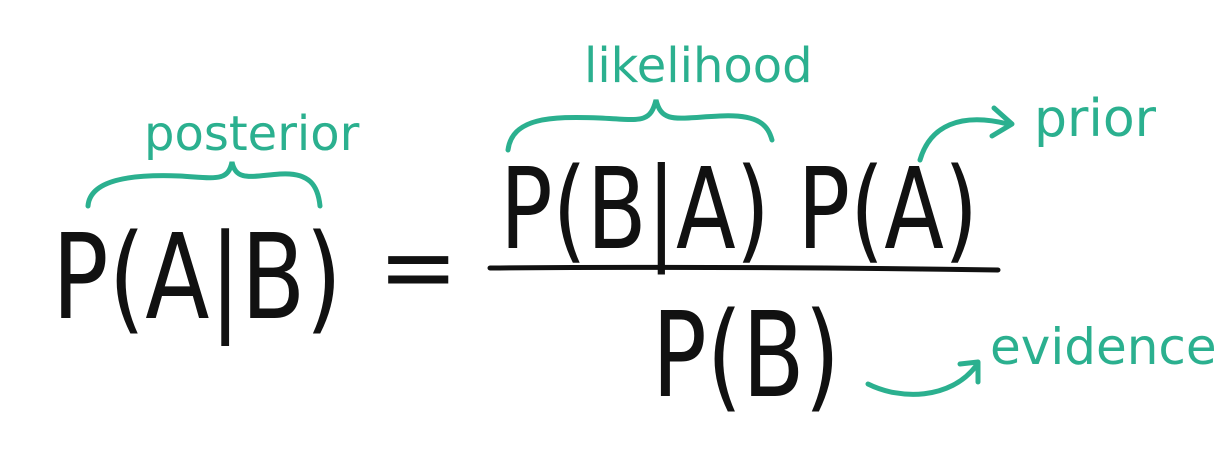 The width and height of the screenshot is (1224, 470). Describe the element at coordinates (922, 380) in the screenshot. I see `evidence-arrow` at that location.